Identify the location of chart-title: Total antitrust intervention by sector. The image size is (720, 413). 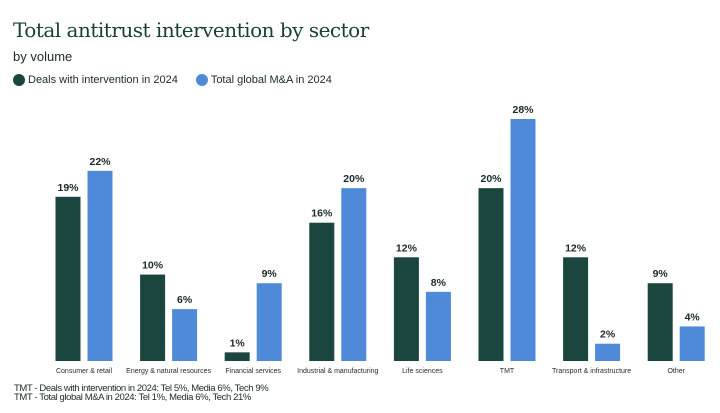
(191, 30).